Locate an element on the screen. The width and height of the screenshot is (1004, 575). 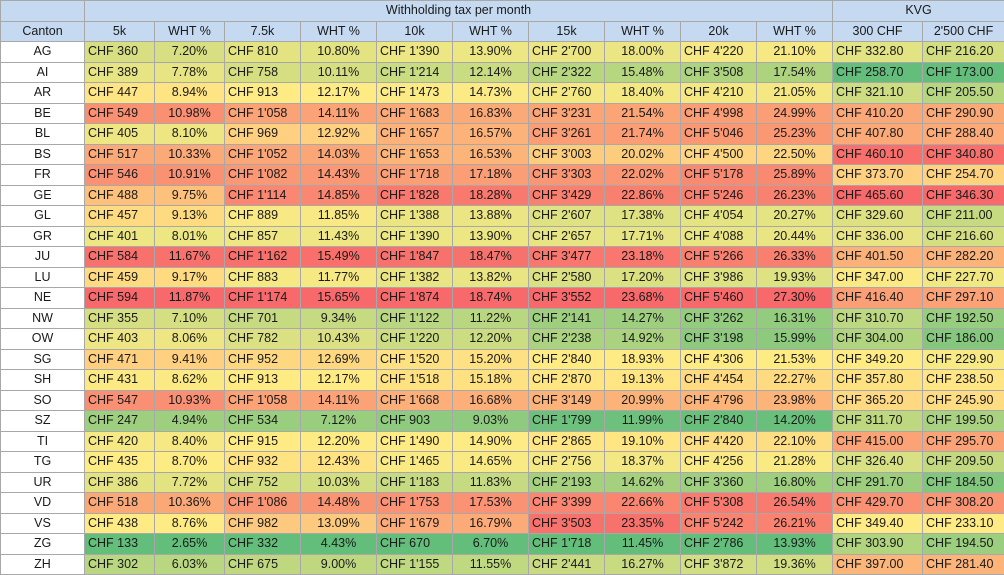
table-cell: CHF 1'683 is located at coordinates (415, 113).